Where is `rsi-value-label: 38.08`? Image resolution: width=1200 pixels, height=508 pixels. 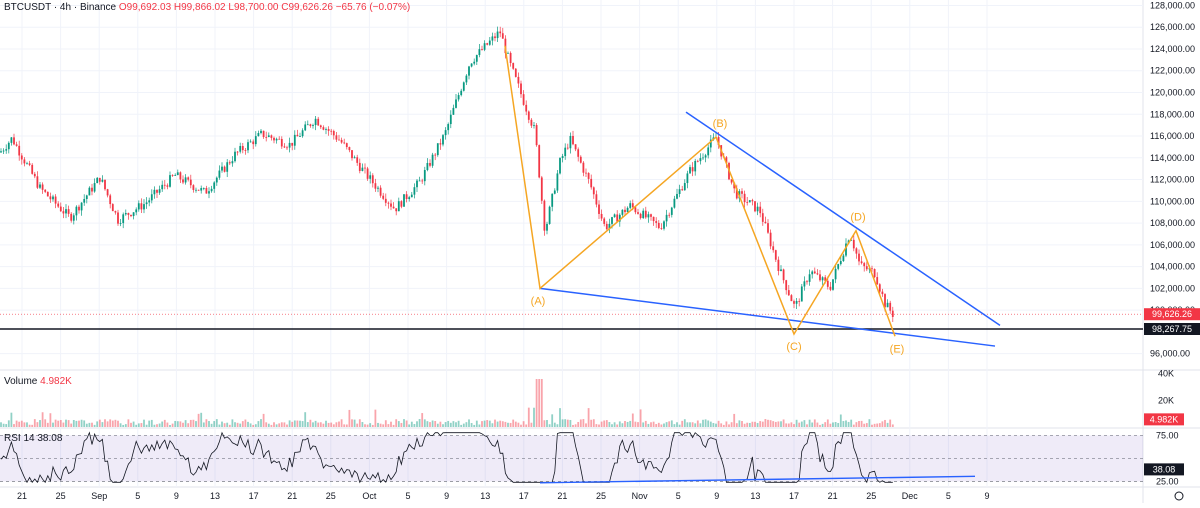 rsi-value-label: 38.08 is located at coordinates (1164, 469).